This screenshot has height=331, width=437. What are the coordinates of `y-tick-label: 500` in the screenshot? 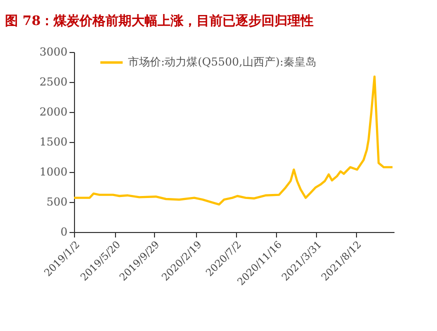 It's located at (57, 202).